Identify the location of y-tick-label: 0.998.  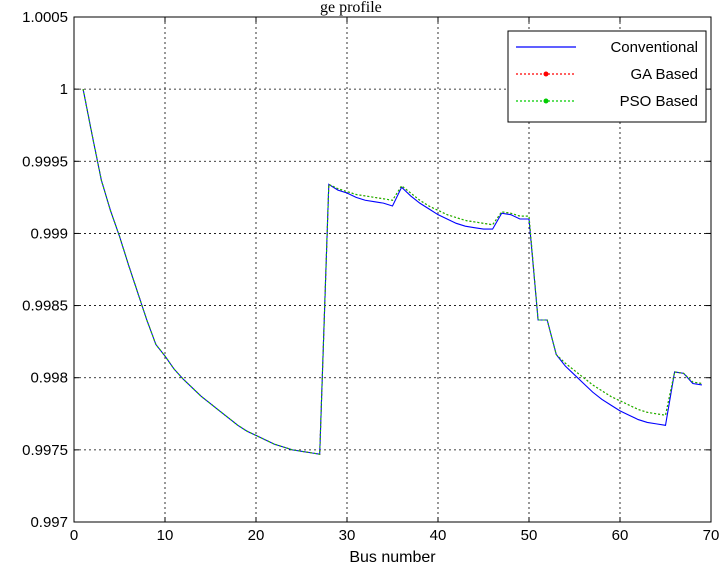
(49, 378).